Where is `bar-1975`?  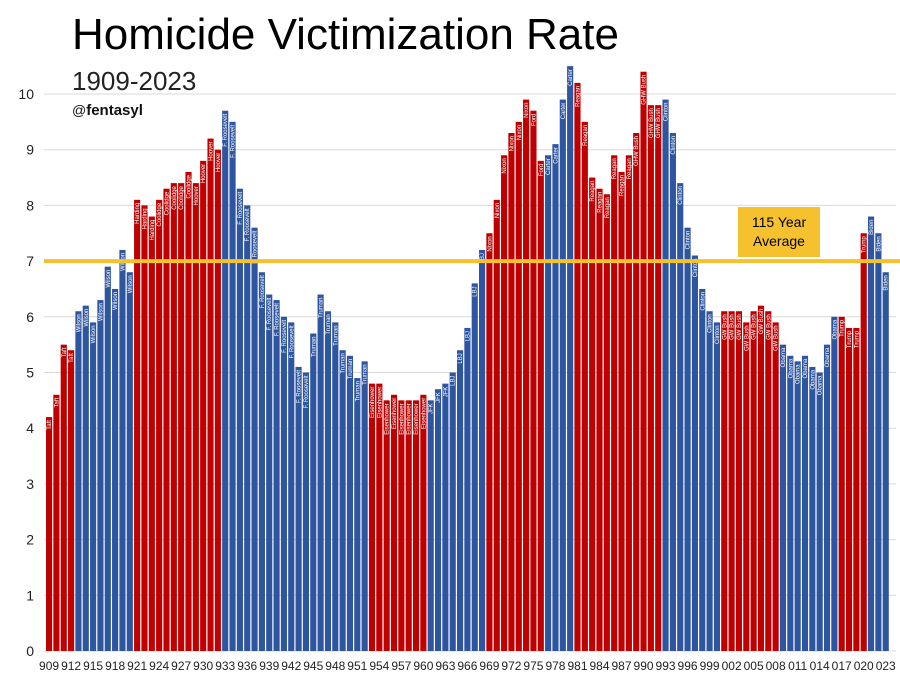
bar-1975 is located at coordinates (533, 380).